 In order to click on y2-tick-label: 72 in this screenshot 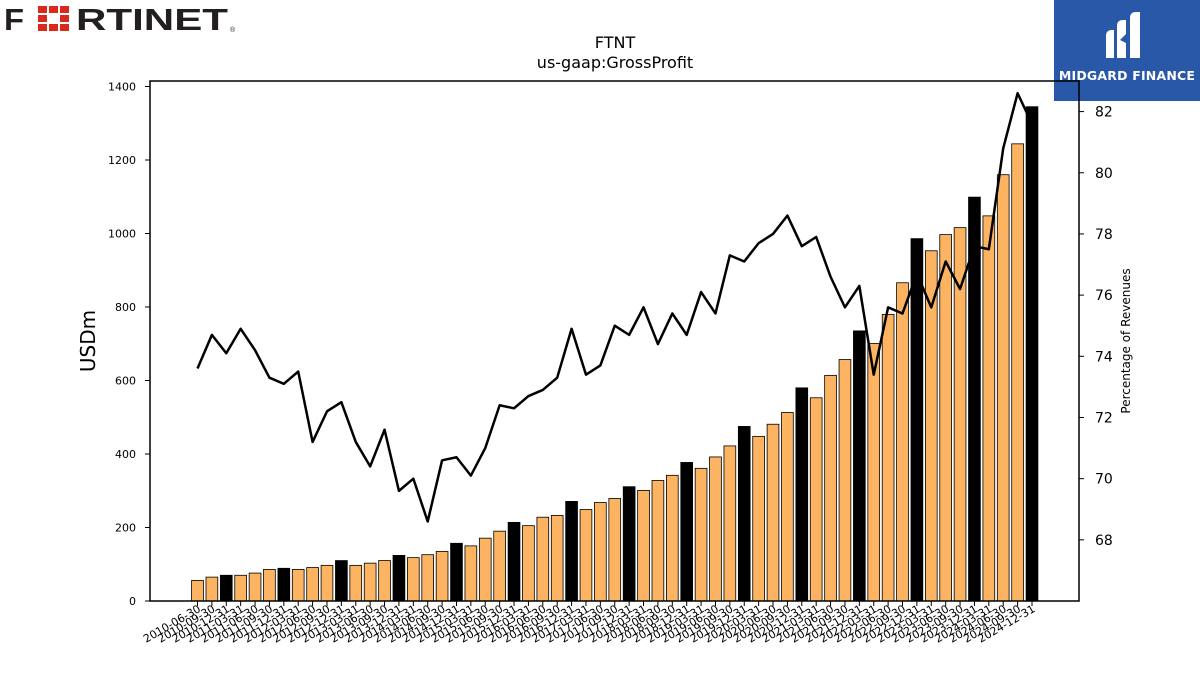, I will do `click(1104, 418)`.